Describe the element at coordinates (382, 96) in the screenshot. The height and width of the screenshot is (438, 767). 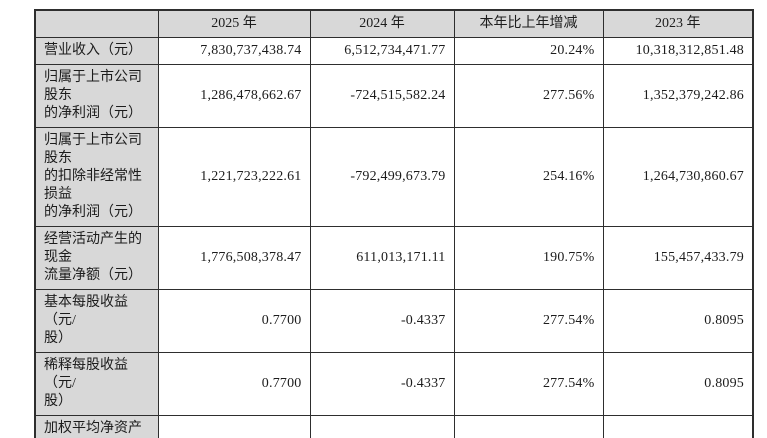
I see `value-2024: -724,515,582.24` at that location.